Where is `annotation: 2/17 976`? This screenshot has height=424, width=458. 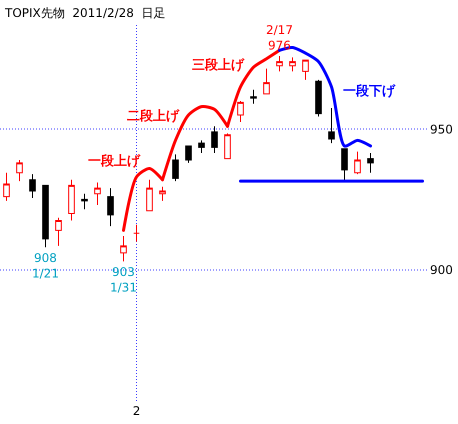
annotation: 2/17 976 is located at coordinates (279, 38).